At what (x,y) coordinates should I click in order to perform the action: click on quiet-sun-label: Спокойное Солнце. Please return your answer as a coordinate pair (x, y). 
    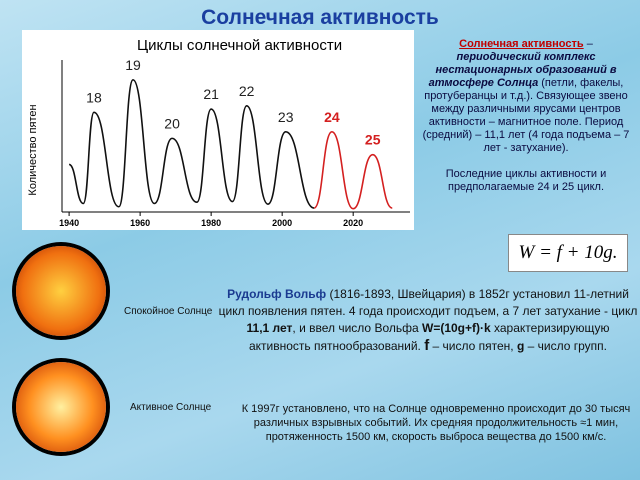
    Looking at the image, I should click on (168, 311).